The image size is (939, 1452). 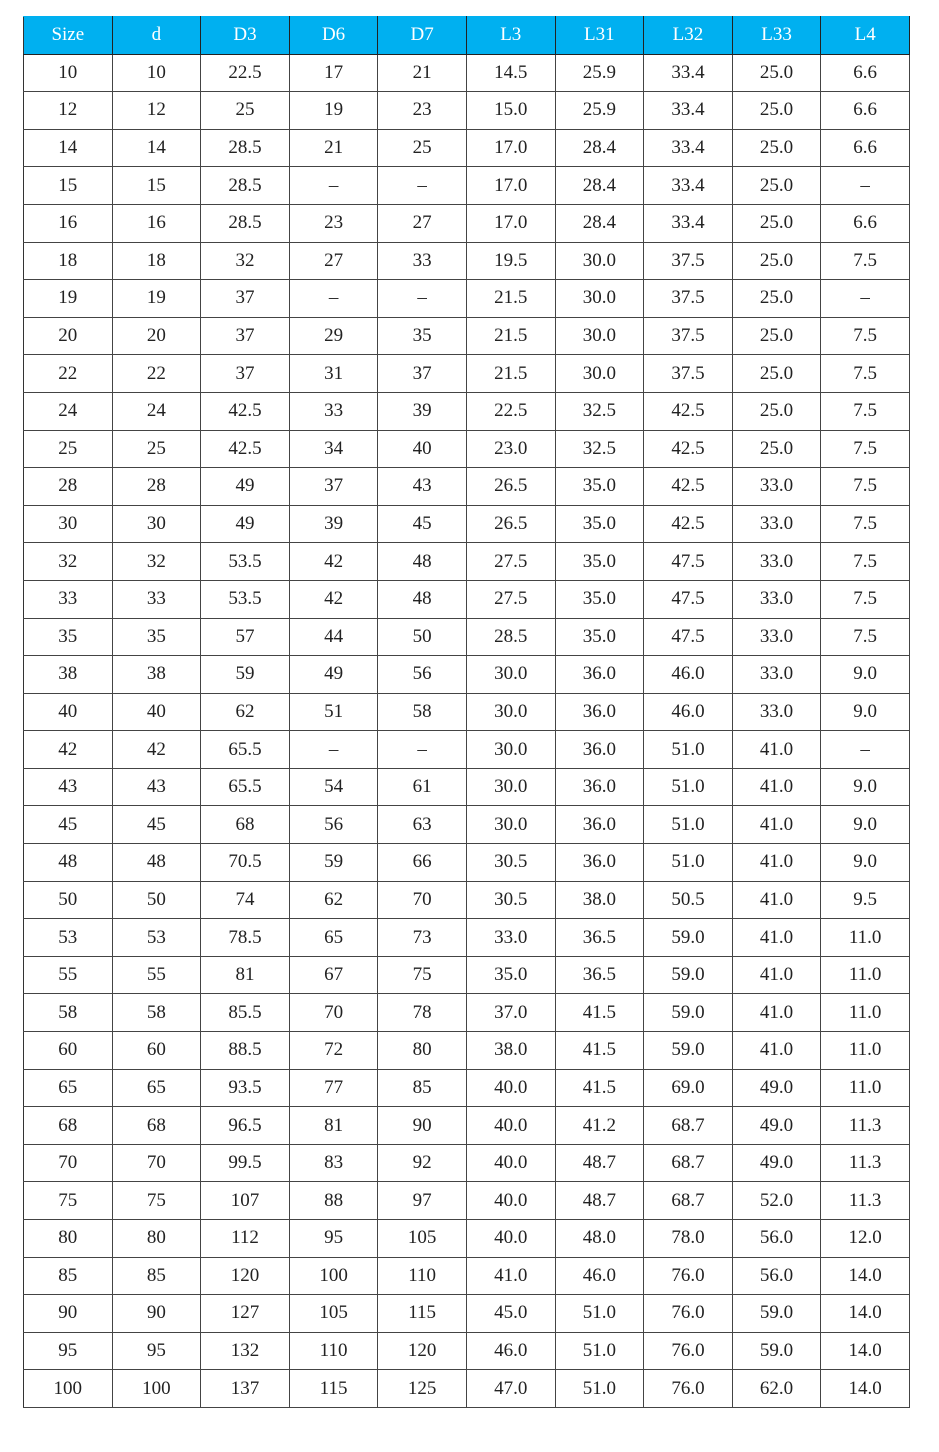 I want to click on table-row: 90 90 127 105 115 45.0 51.0 76.0 59.0 14.0, so click(x=466, y=1313).